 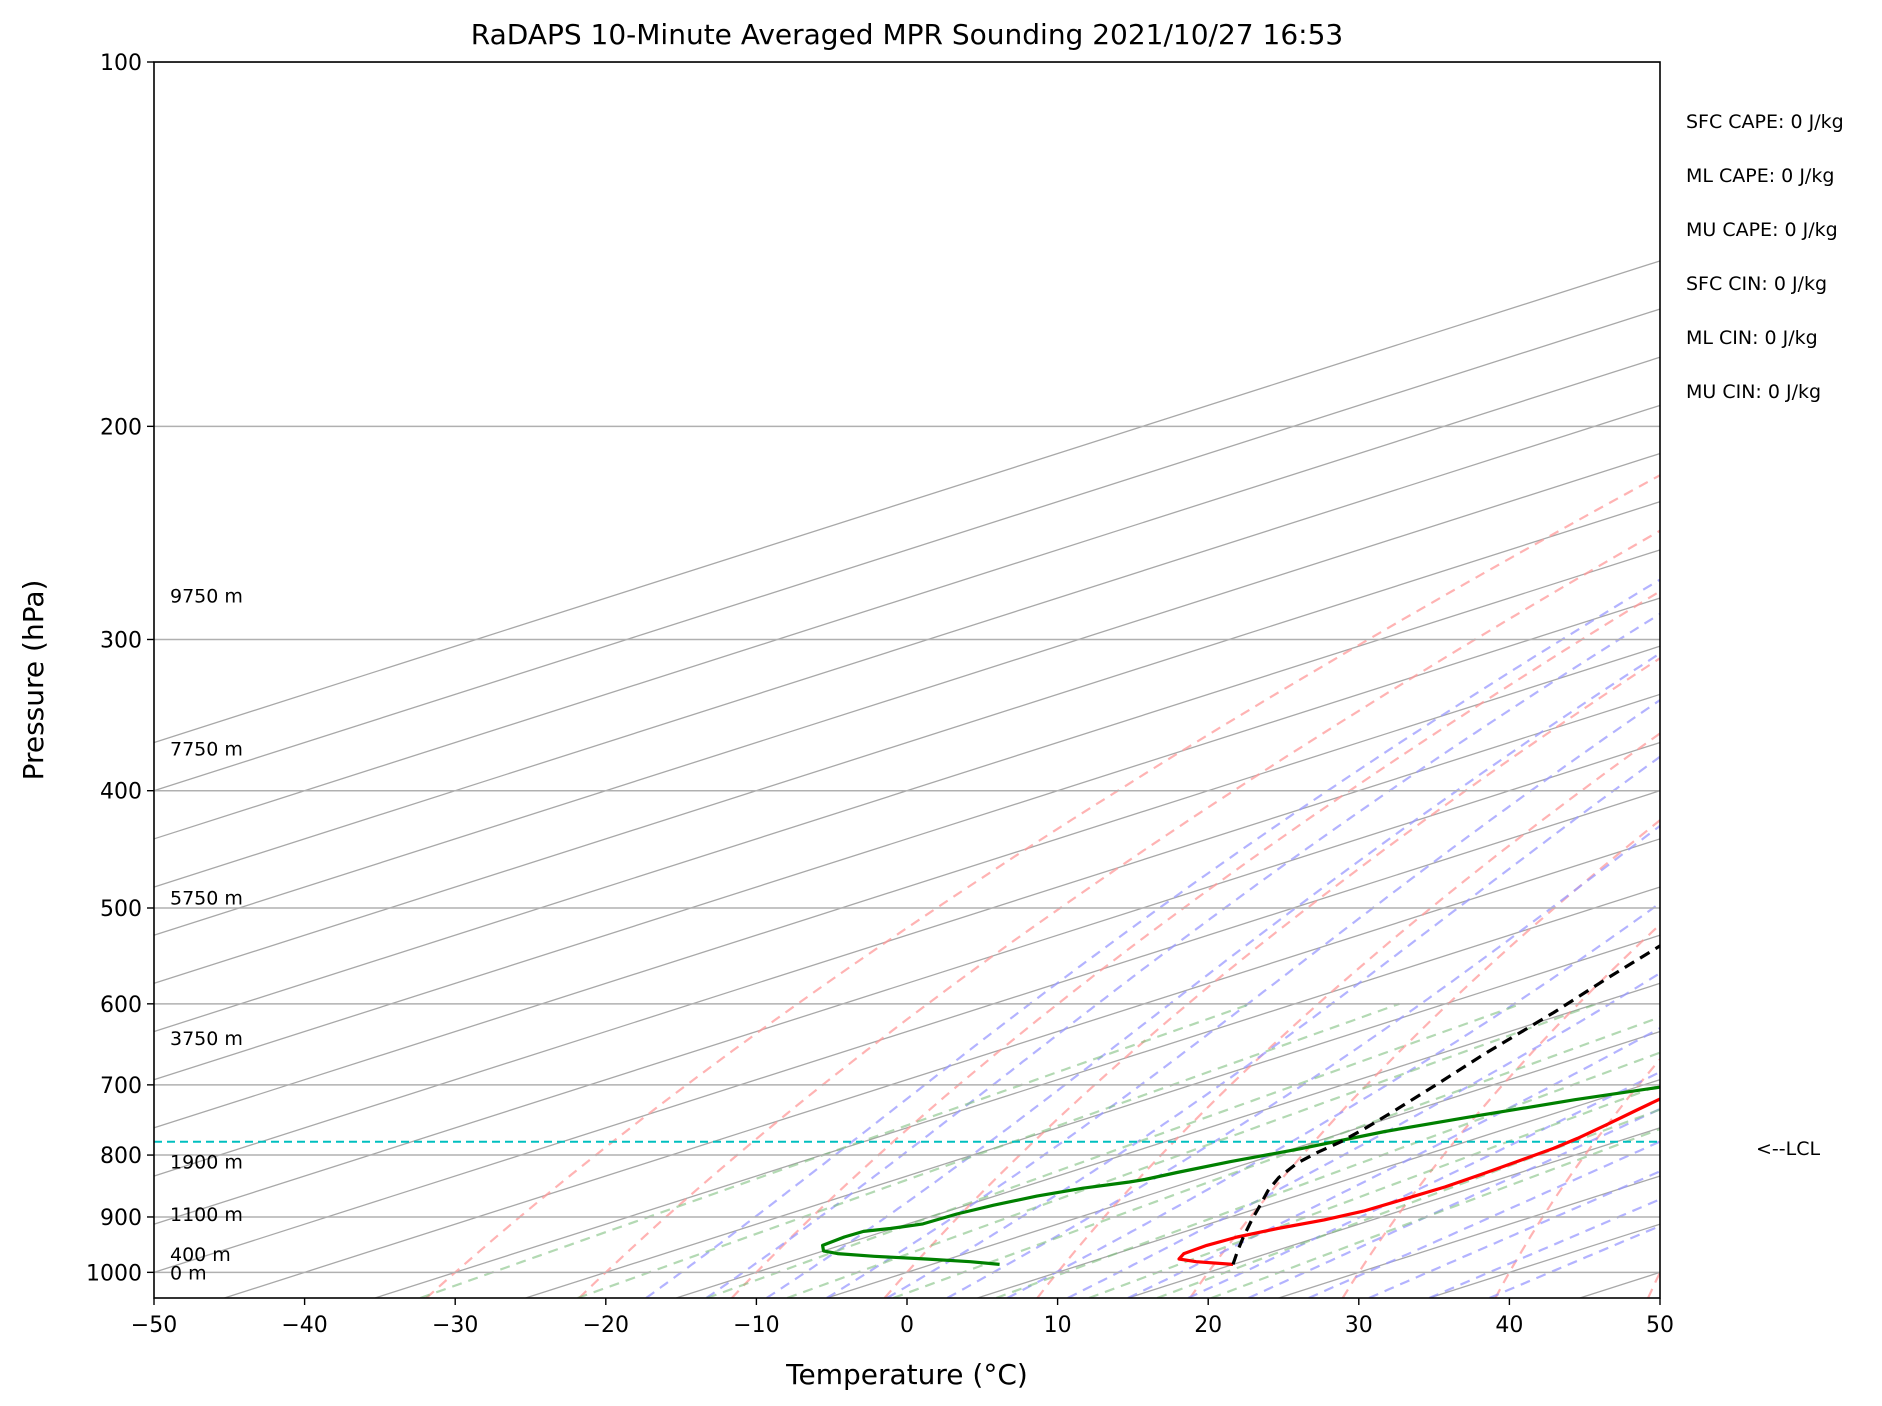 I want to click on dewpoint-profile, so click(x=1240, y=1175).